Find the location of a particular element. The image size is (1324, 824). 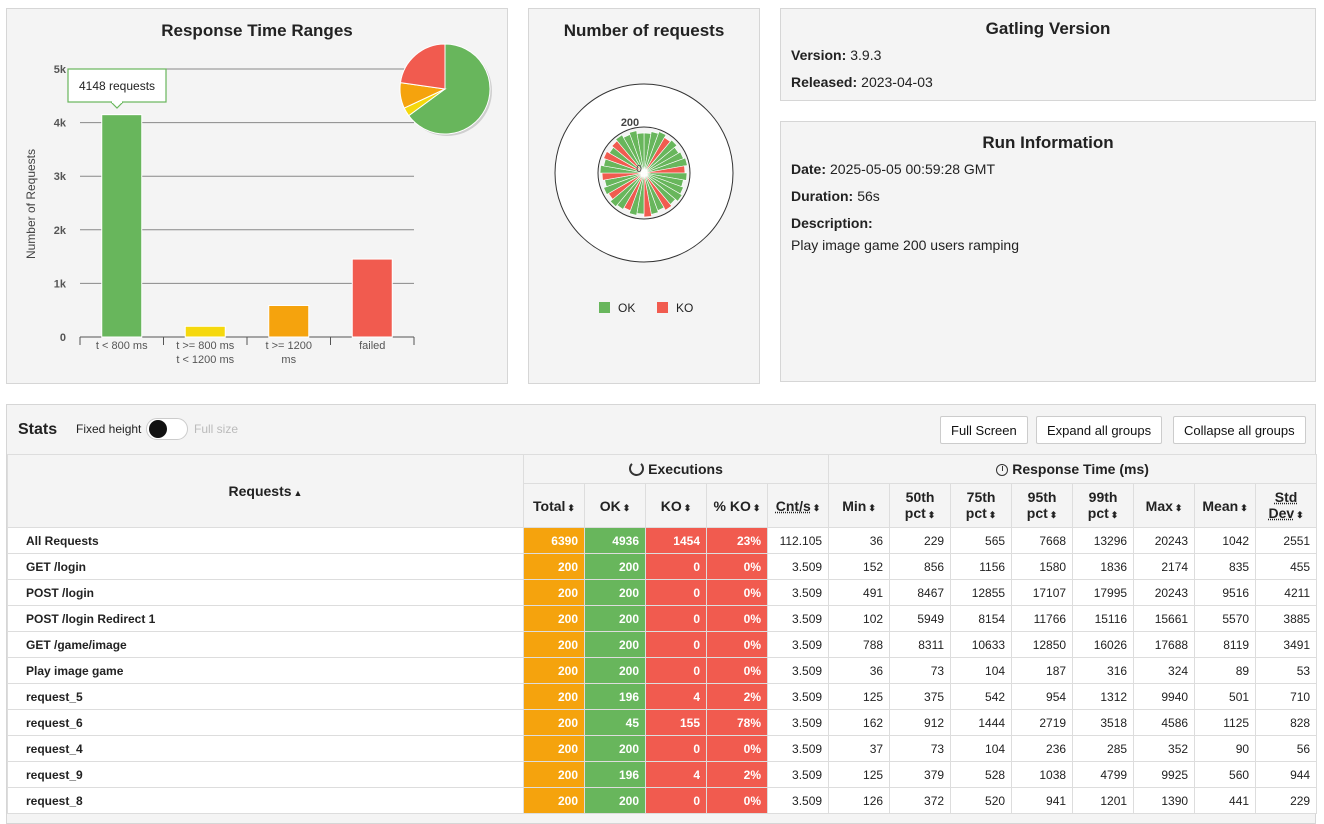

col-ok-label: OK is located at coordinates (610, 505).